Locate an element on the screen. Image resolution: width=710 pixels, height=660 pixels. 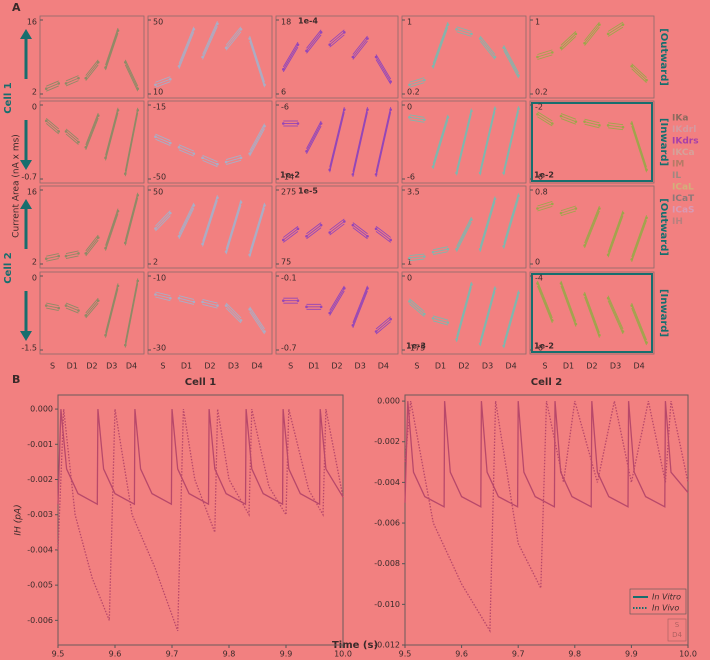
y-tick-label: -10 is located at coordinates (159, 278).